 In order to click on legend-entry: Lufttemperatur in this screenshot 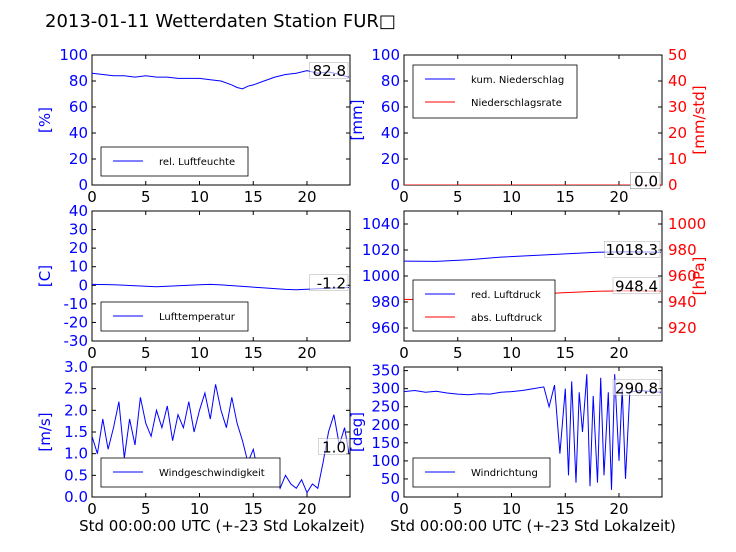, I will do `click(197, 317)`.